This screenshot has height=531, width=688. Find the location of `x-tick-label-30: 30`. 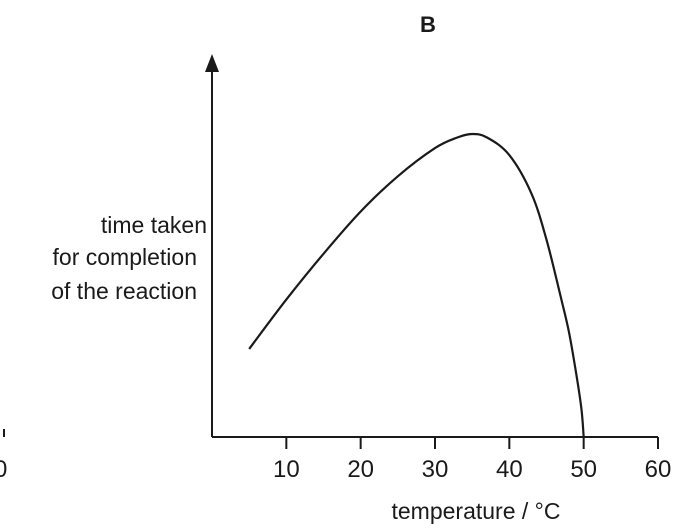

x-tick-label-30: 30 is located at coordinates (435, 469).